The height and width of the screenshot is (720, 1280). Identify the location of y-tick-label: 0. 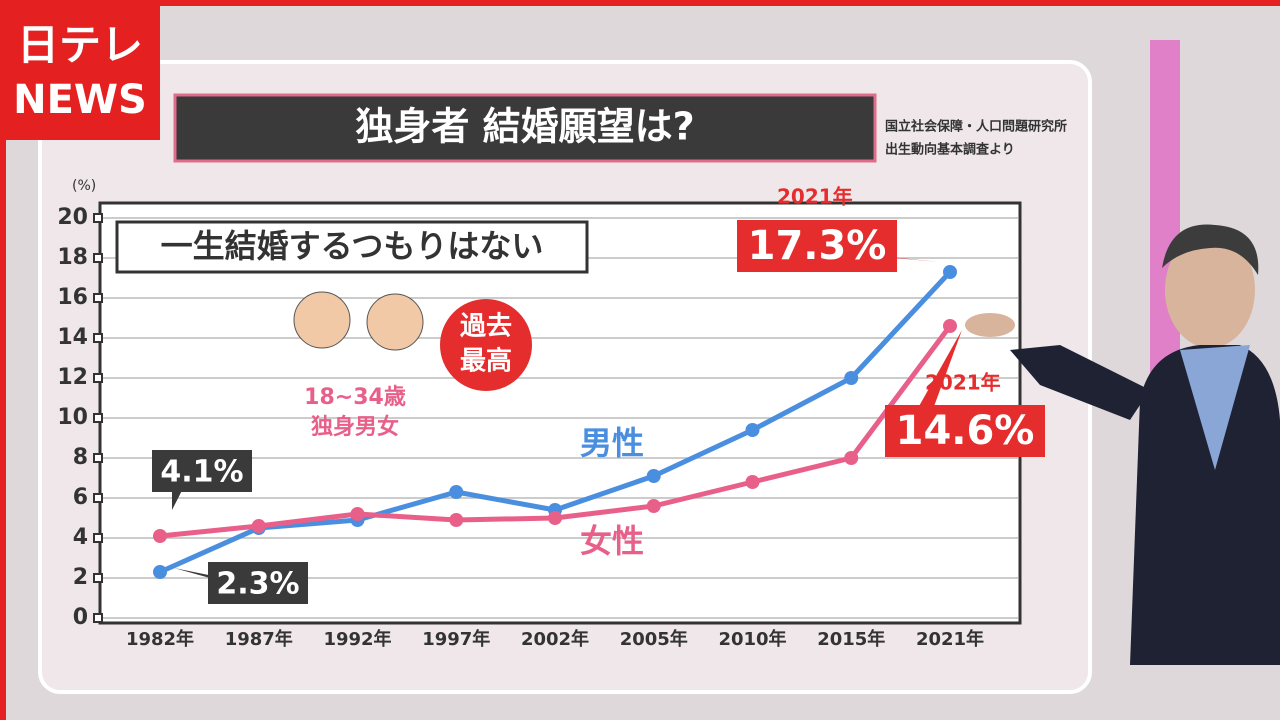
(80, 617).